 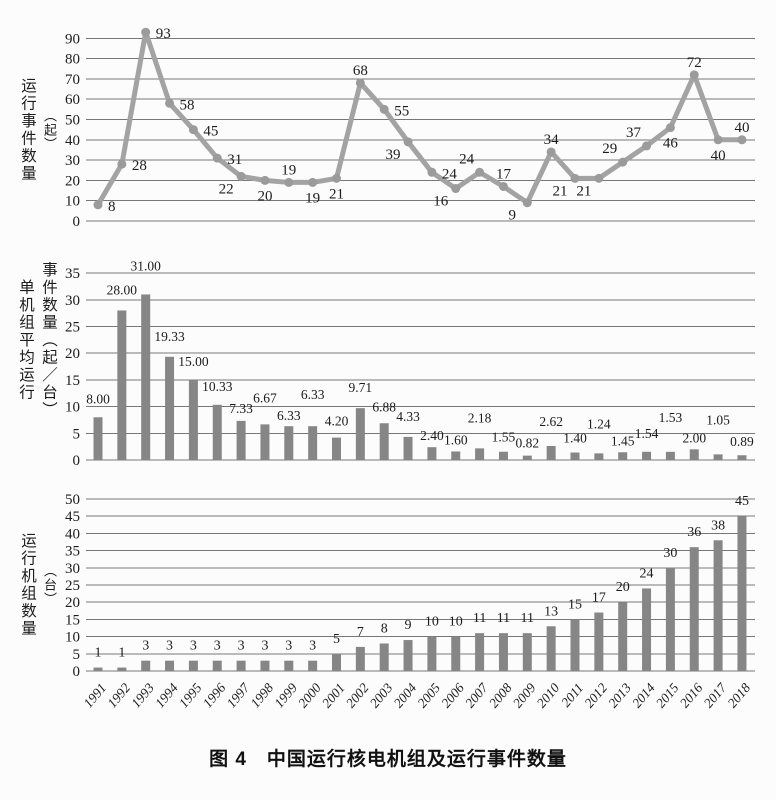 I want to click on x-tick-label: 2009, so click(x=524, y=695).